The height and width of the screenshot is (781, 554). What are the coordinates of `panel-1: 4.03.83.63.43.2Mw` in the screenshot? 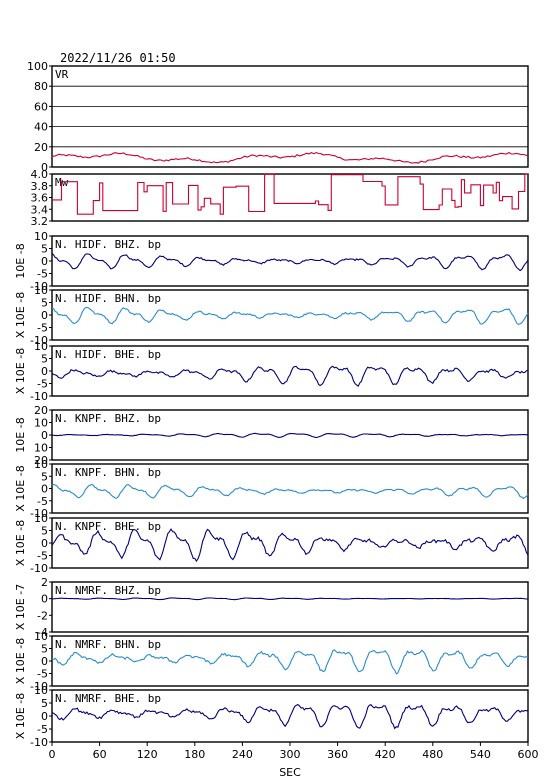 It's located at (280, 198).